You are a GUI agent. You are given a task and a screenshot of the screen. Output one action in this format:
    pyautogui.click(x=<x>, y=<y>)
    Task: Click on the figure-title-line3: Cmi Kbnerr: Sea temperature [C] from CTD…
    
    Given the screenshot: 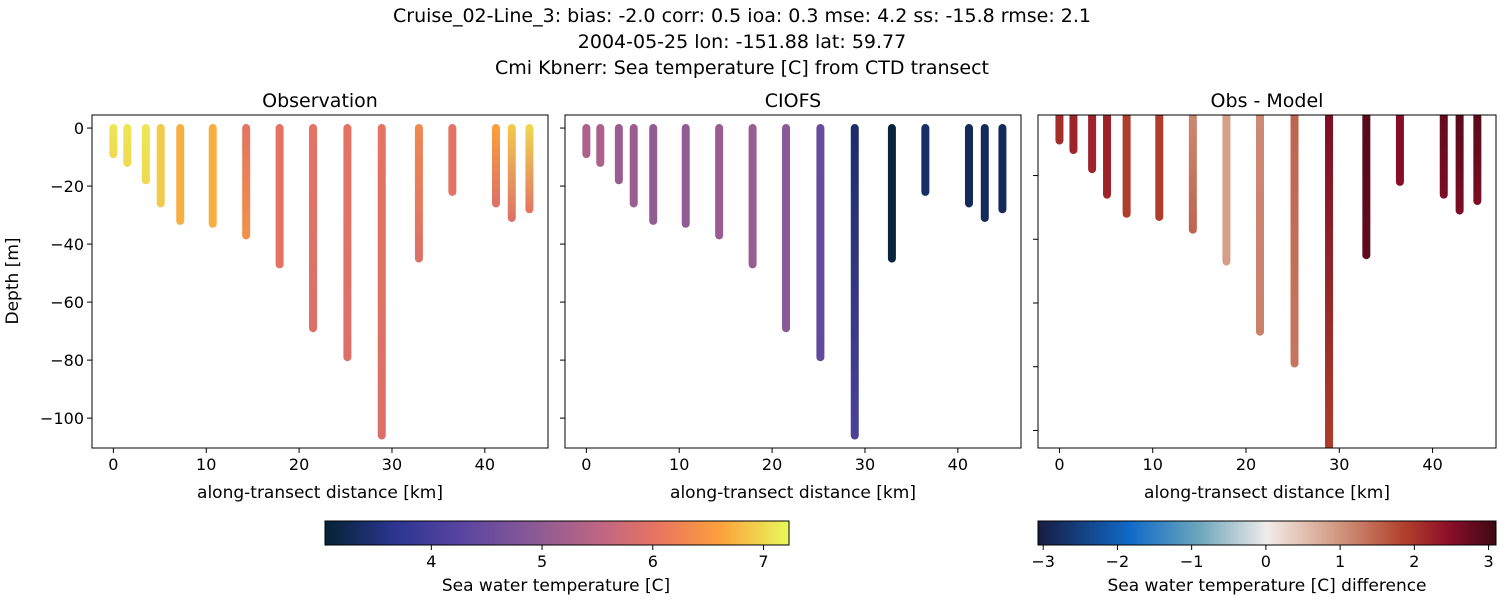 What is the action you would take?
    pyautogui.click(x=742, y=68)
    